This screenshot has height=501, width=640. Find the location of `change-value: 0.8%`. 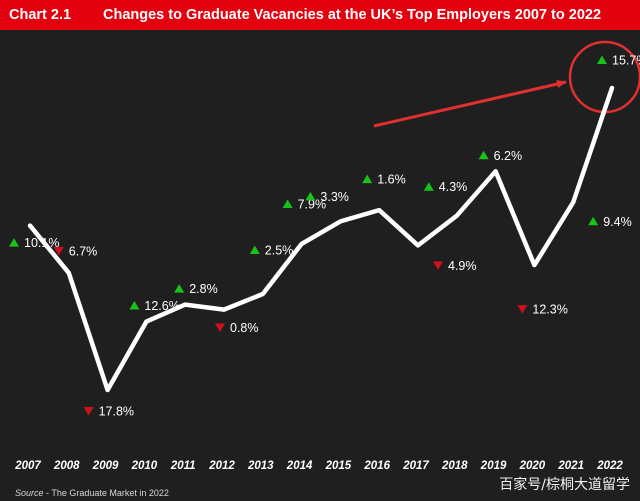

change-value: 0.8% is located at coordinates (244, 328).